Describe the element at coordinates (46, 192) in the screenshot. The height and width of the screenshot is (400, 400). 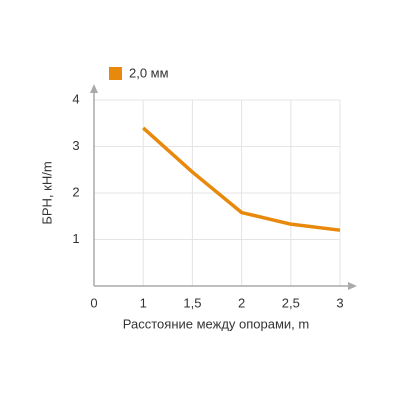
I see `y-axis-label: БРН, кН/m` at that location.